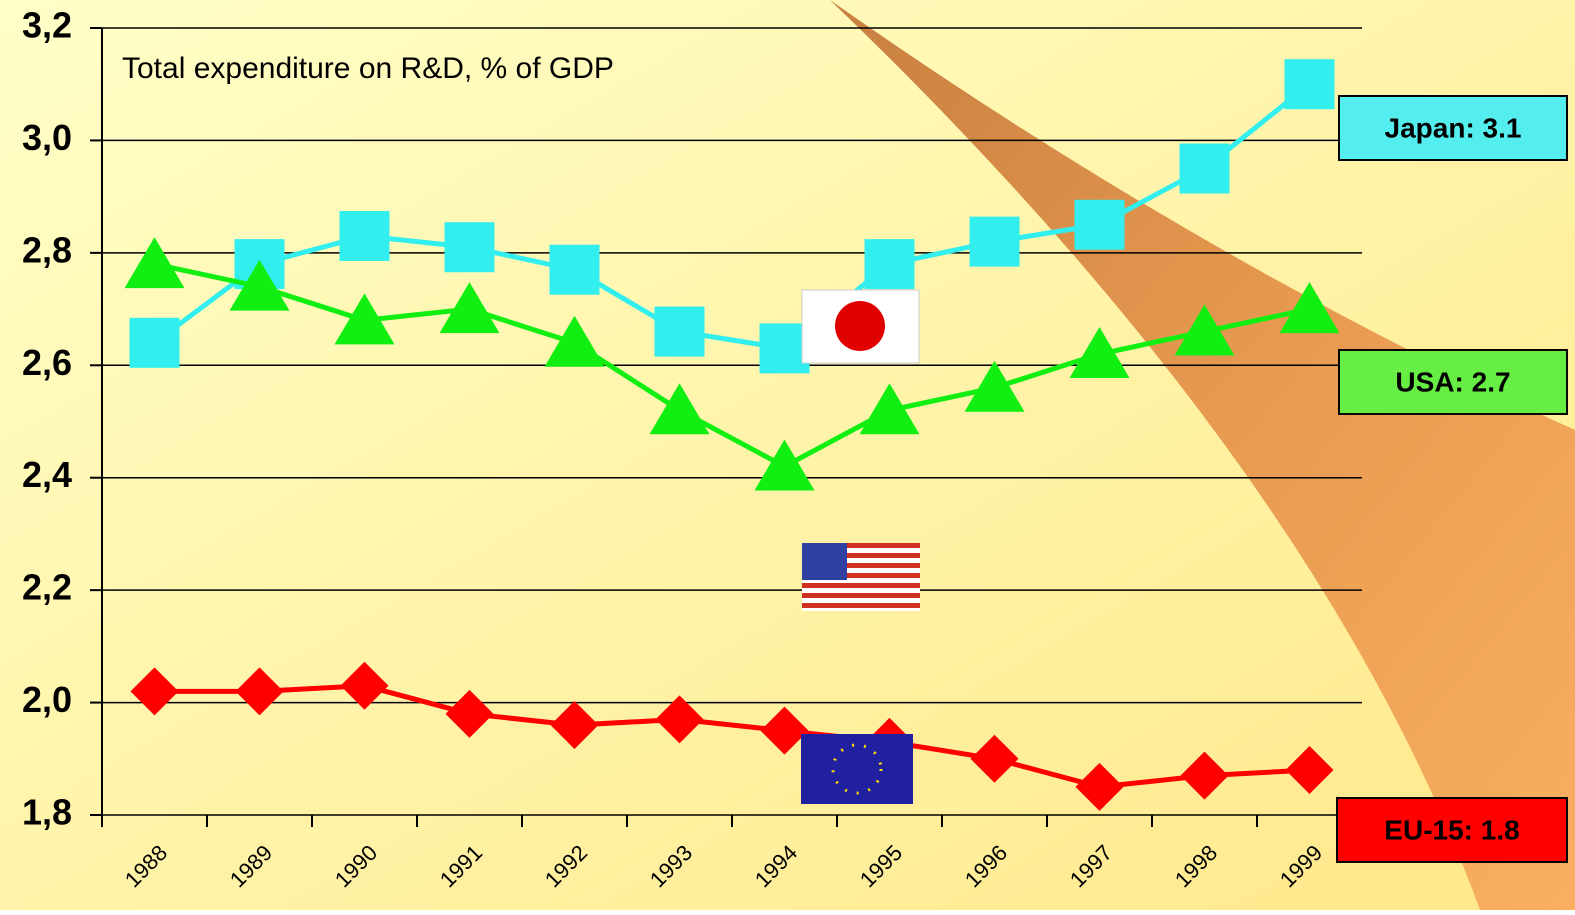  Describe the element at coordinates (47, 474) in the screenshot. I see `y-tick-label: 2,4` at that location.